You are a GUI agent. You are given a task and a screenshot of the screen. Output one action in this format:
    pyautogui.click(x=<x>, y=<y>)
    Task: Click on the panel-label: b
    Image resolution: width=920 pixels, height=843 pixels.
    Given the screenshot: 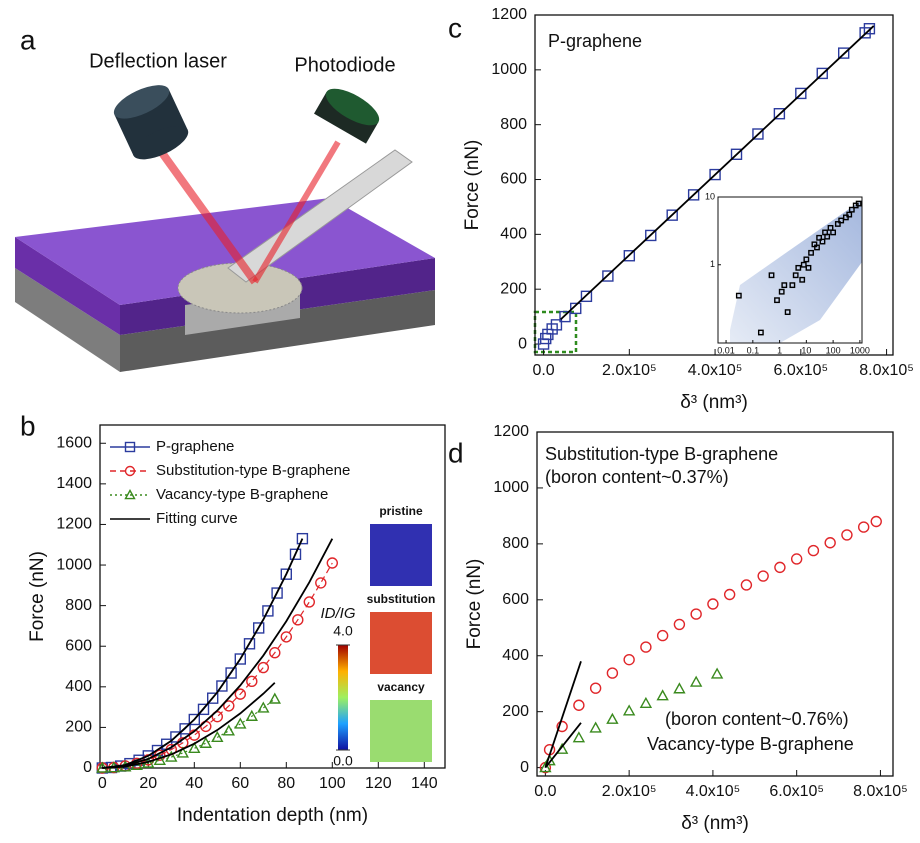 What is the action you would take?
    pyautogui.click(x=28, y=425)
    